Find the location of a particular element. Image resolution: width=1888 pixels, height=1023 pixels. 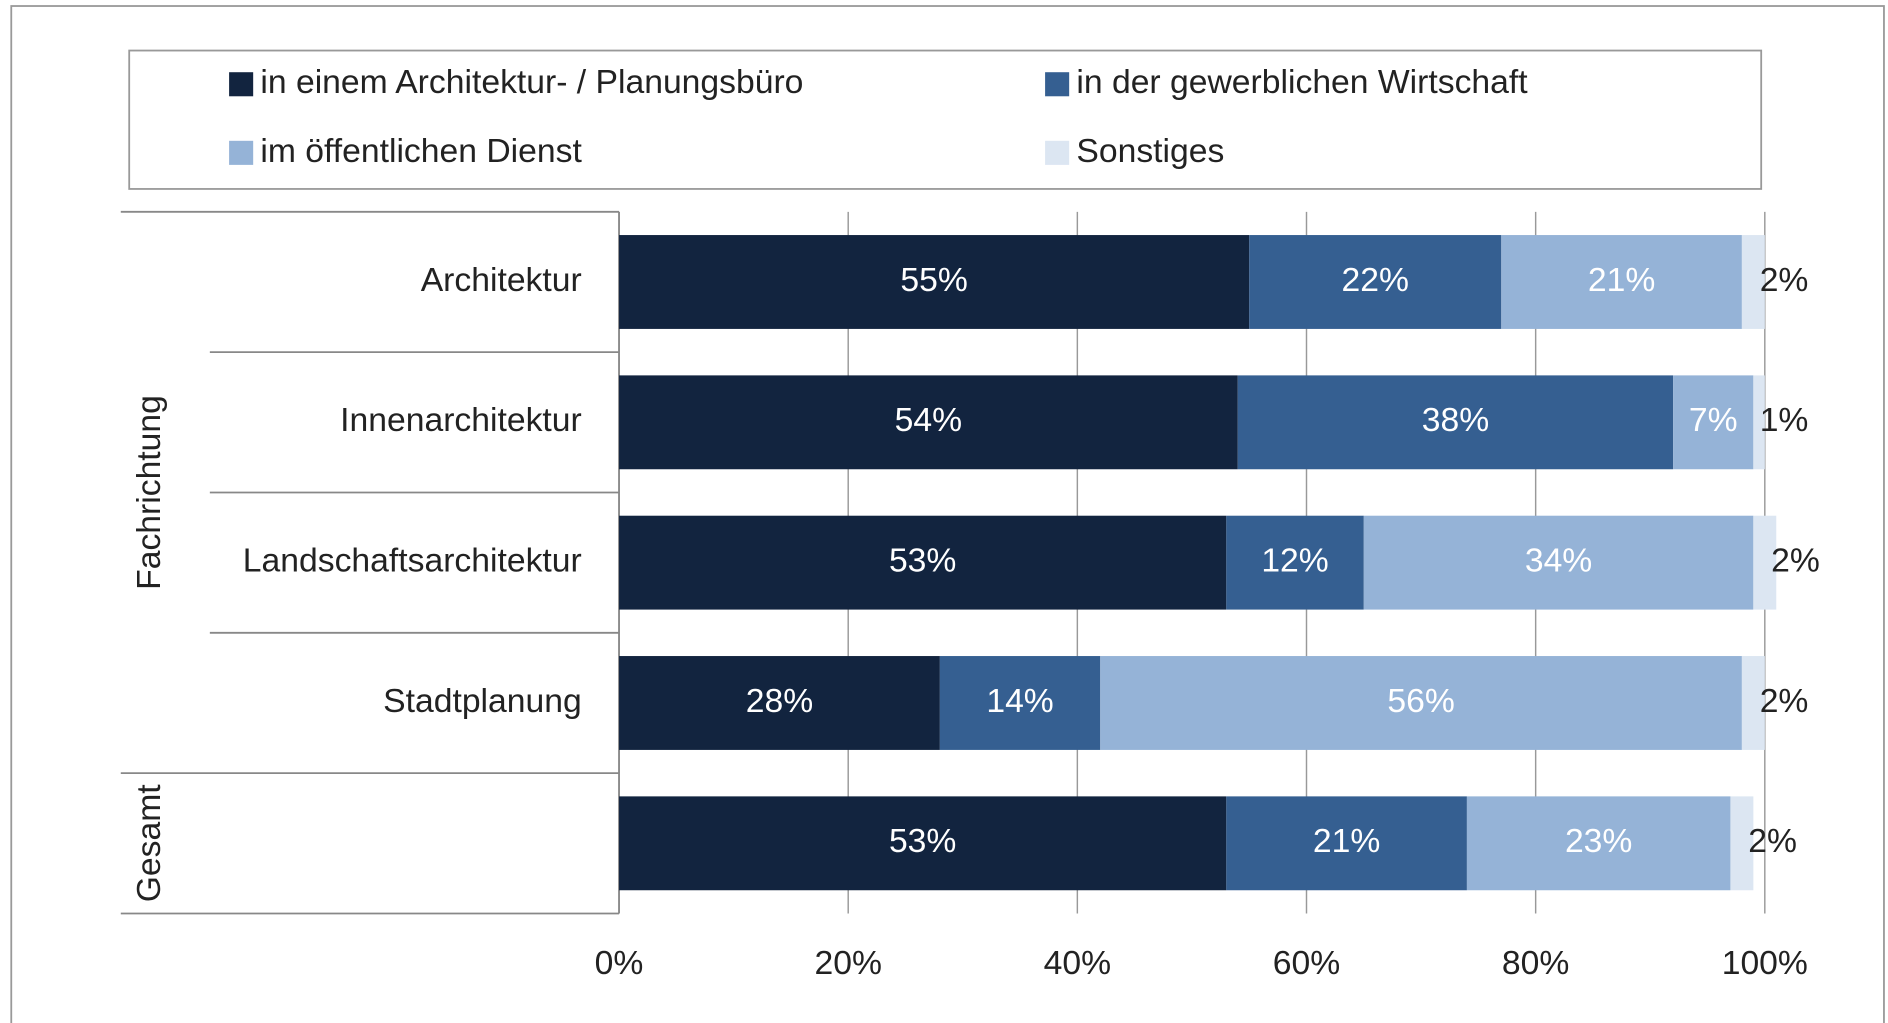

x-tick-label: 60% is located at coordinates (1306, 963).